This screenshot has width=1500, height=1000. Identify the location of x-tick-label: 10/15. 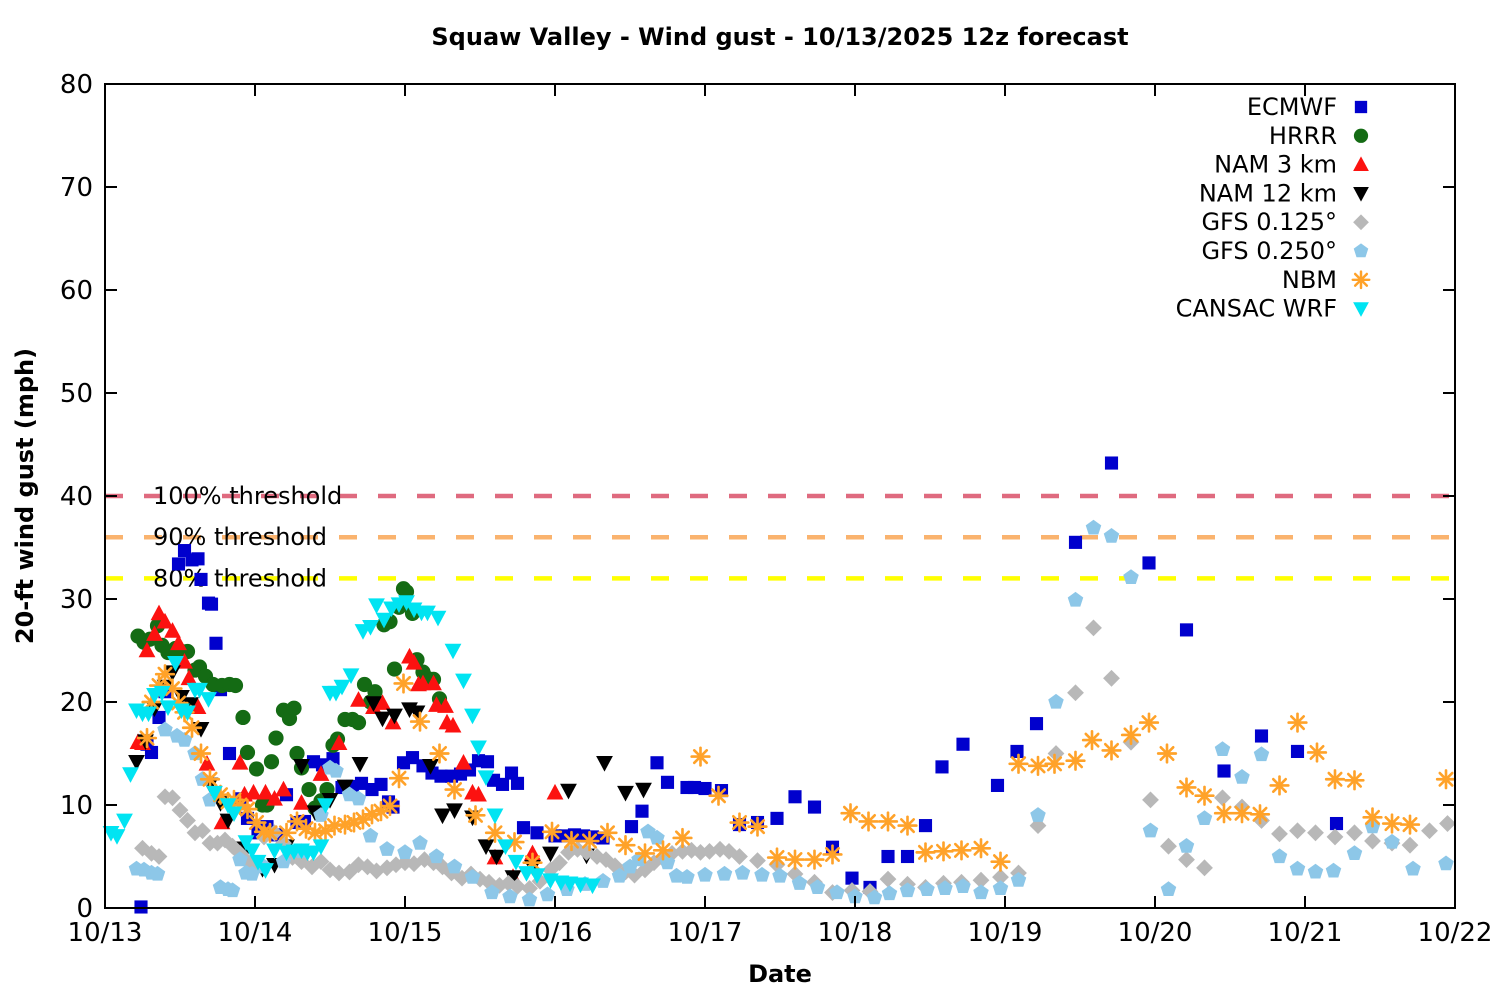
(405, 933).